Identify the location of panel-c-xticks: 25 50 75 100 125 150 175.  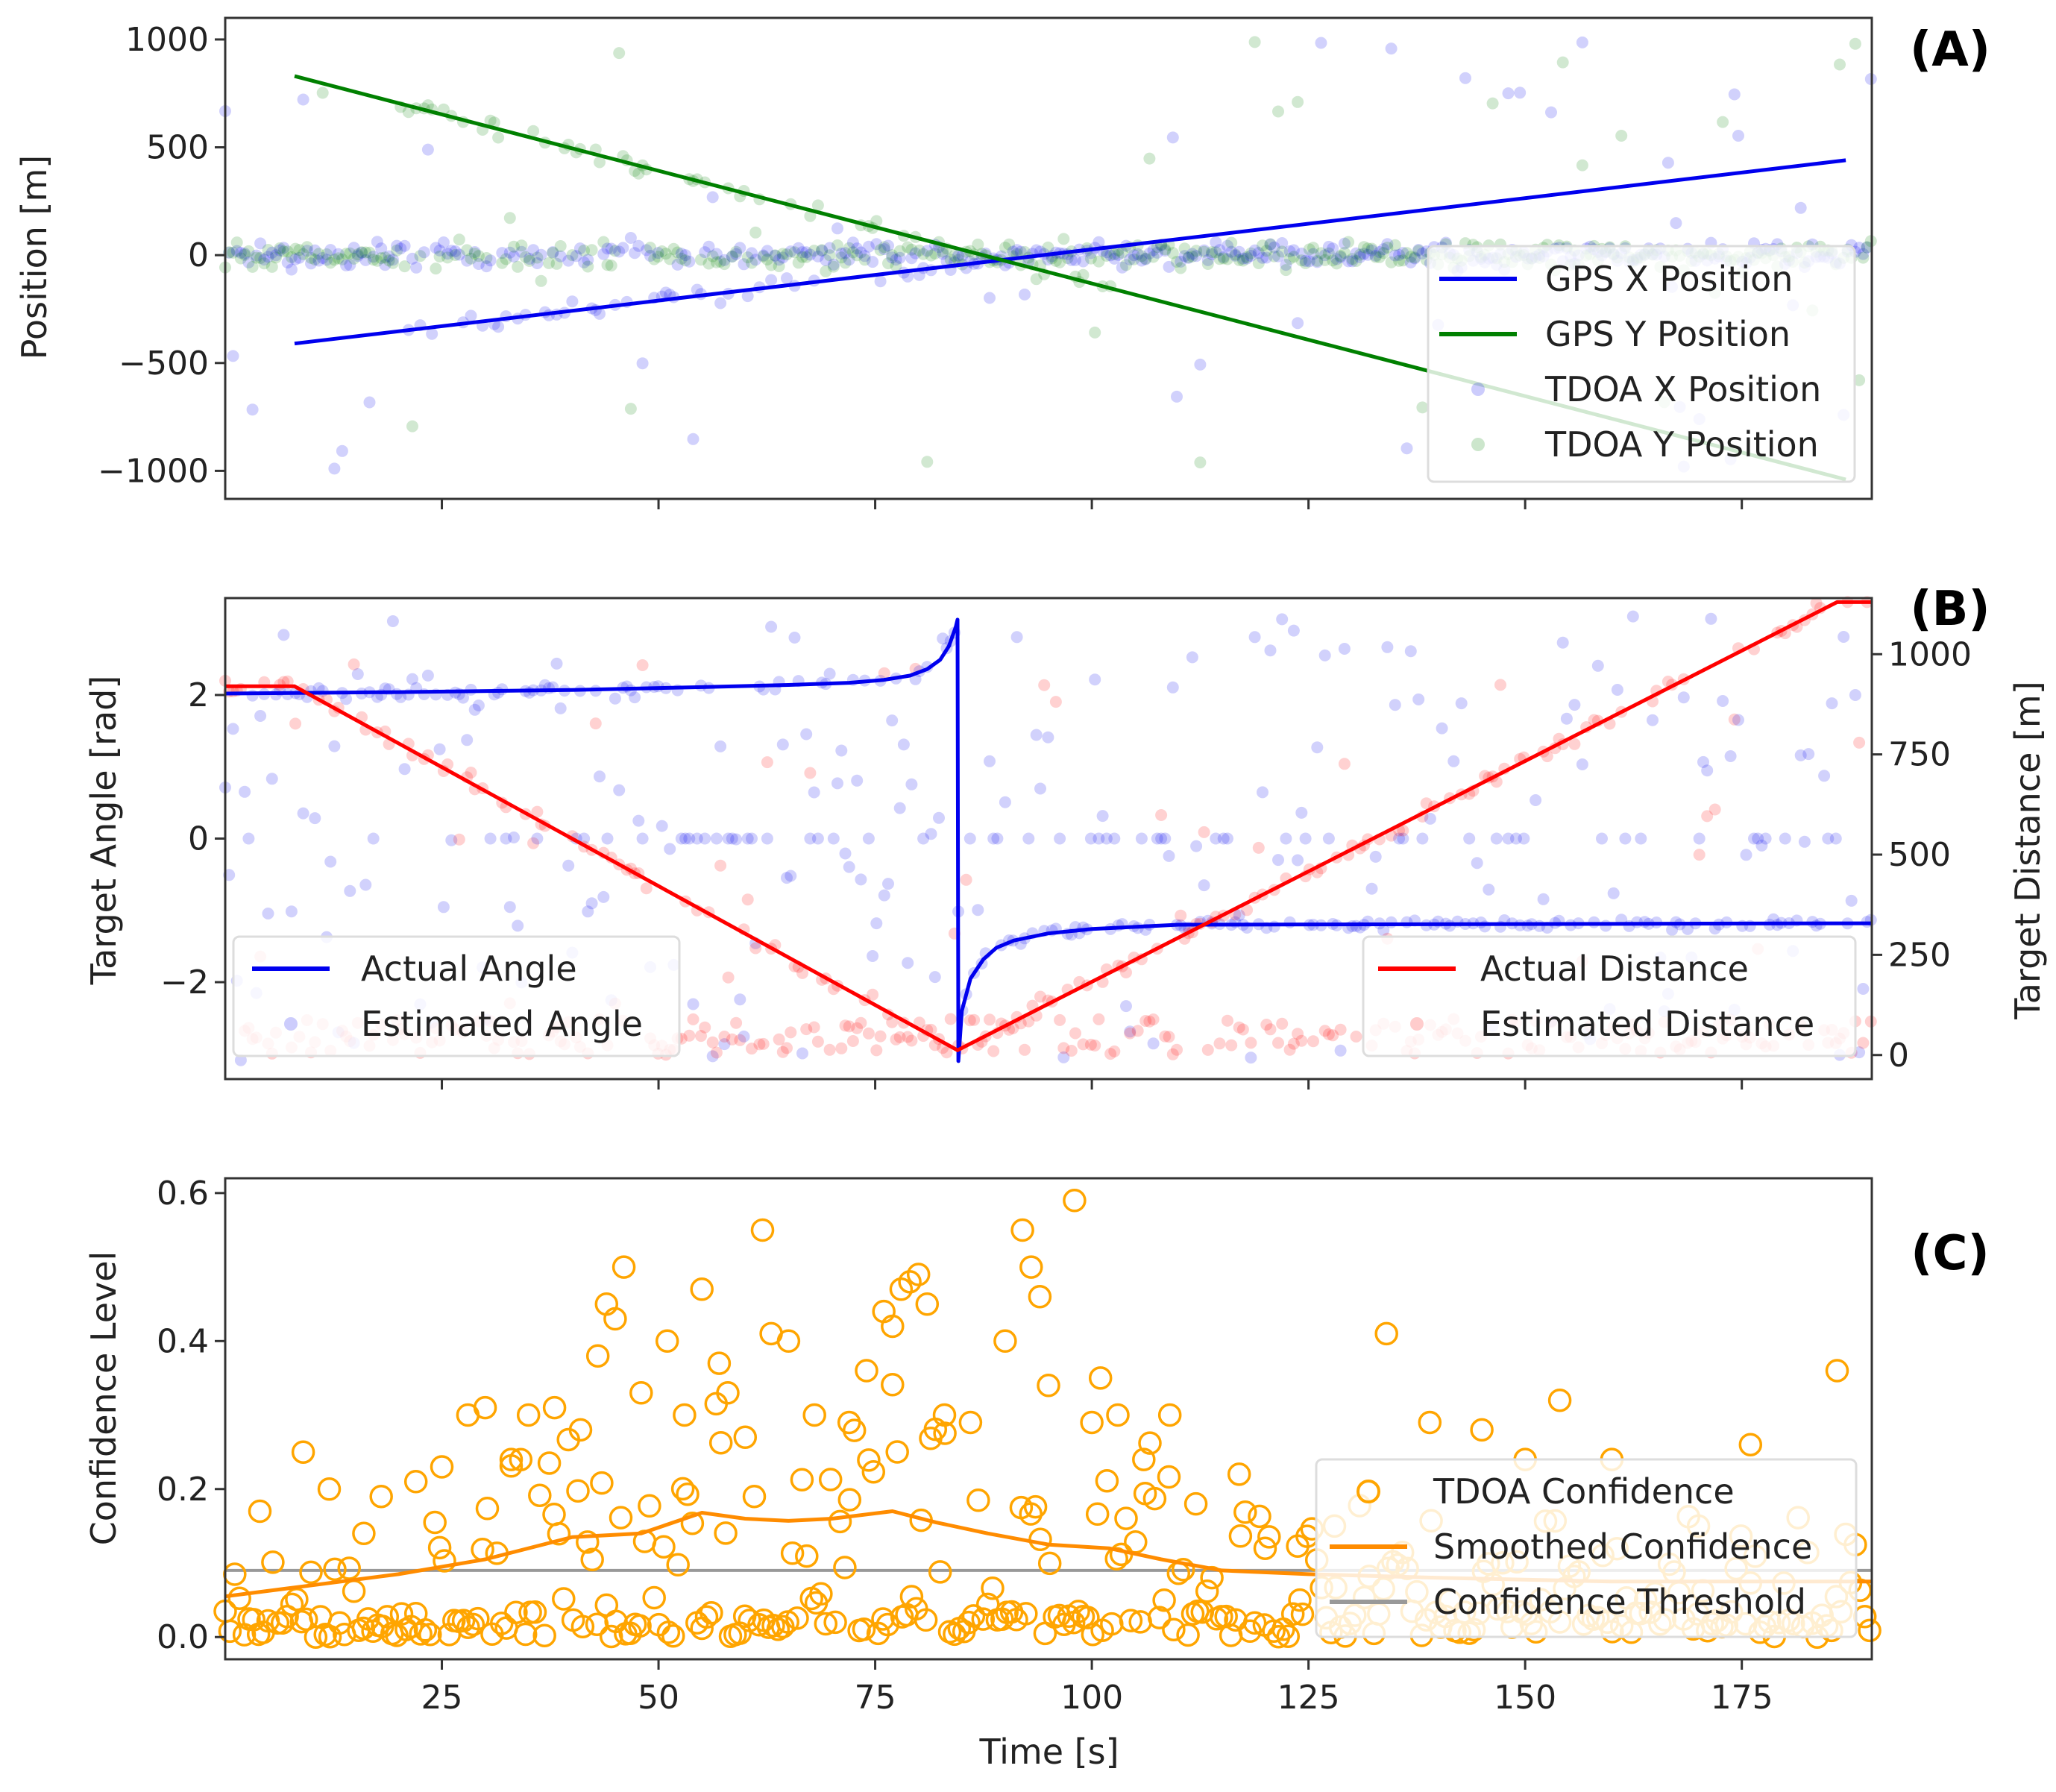
(1097, 1688).